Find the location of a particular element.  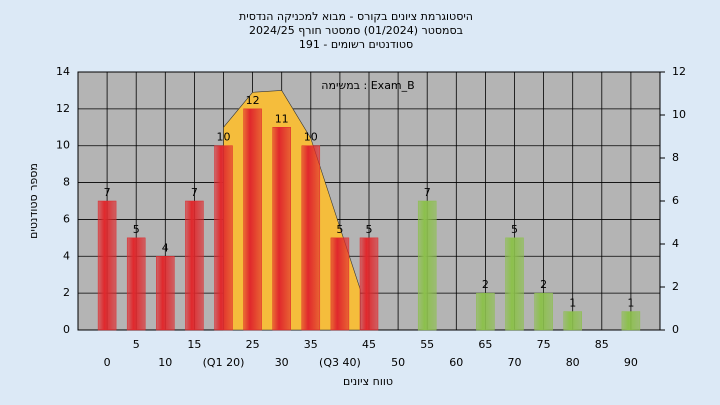

x-tick-label: 30 is located at coordinates (282, 362).